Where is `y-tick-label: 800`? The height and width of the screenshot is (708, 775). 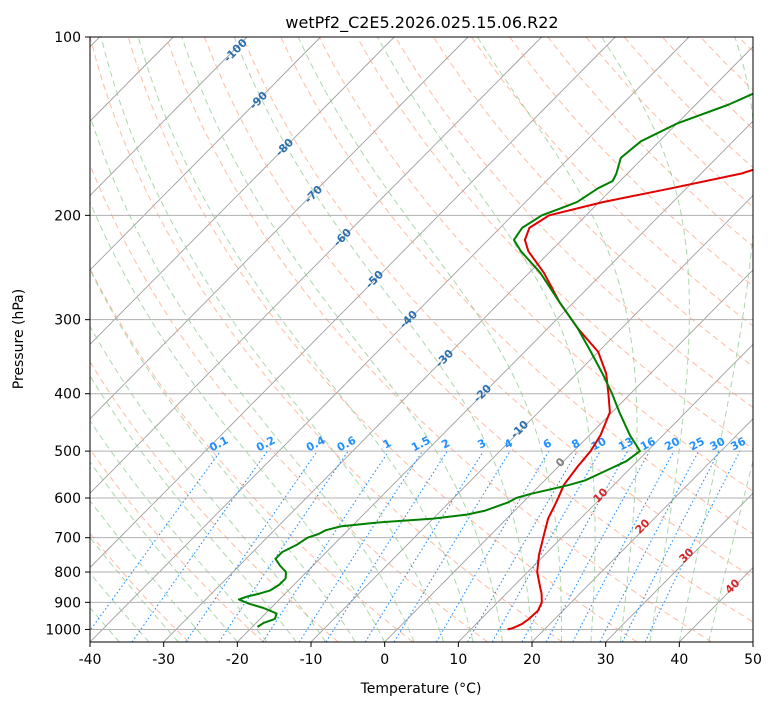 y-tick-label: 800 is located at coordinates (67, 573).